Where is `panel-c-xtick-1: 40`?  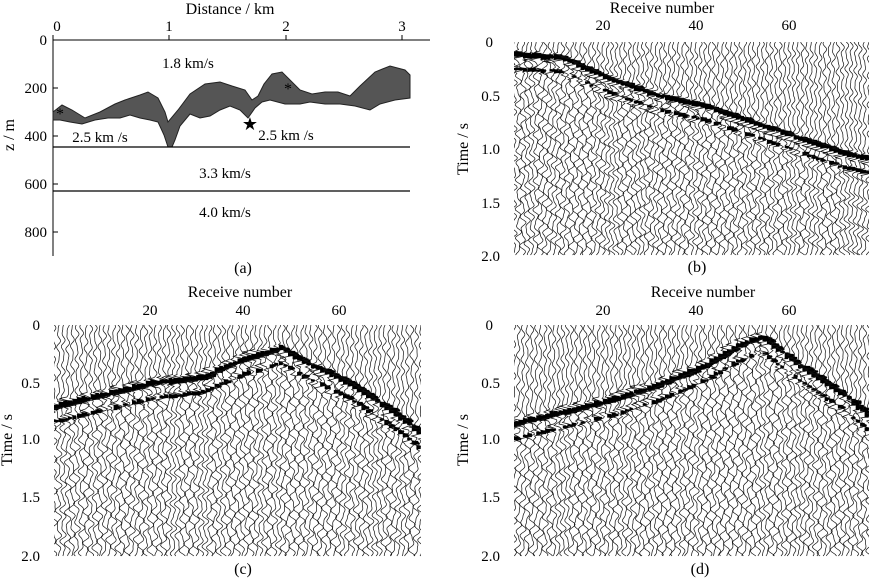
panel-c-xtick-1: 40 is located at coordinates (243, 311).